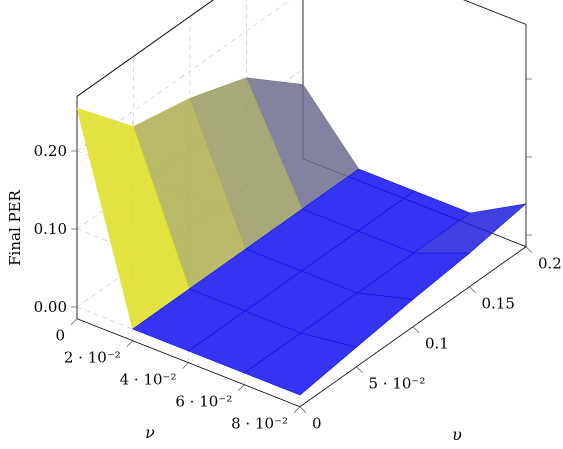 The width and height of the screenshot is (563, 449). Describe the element at coordinates (437, 344) in the screenshot. I see `x-tick-label: 0.1` at that location.